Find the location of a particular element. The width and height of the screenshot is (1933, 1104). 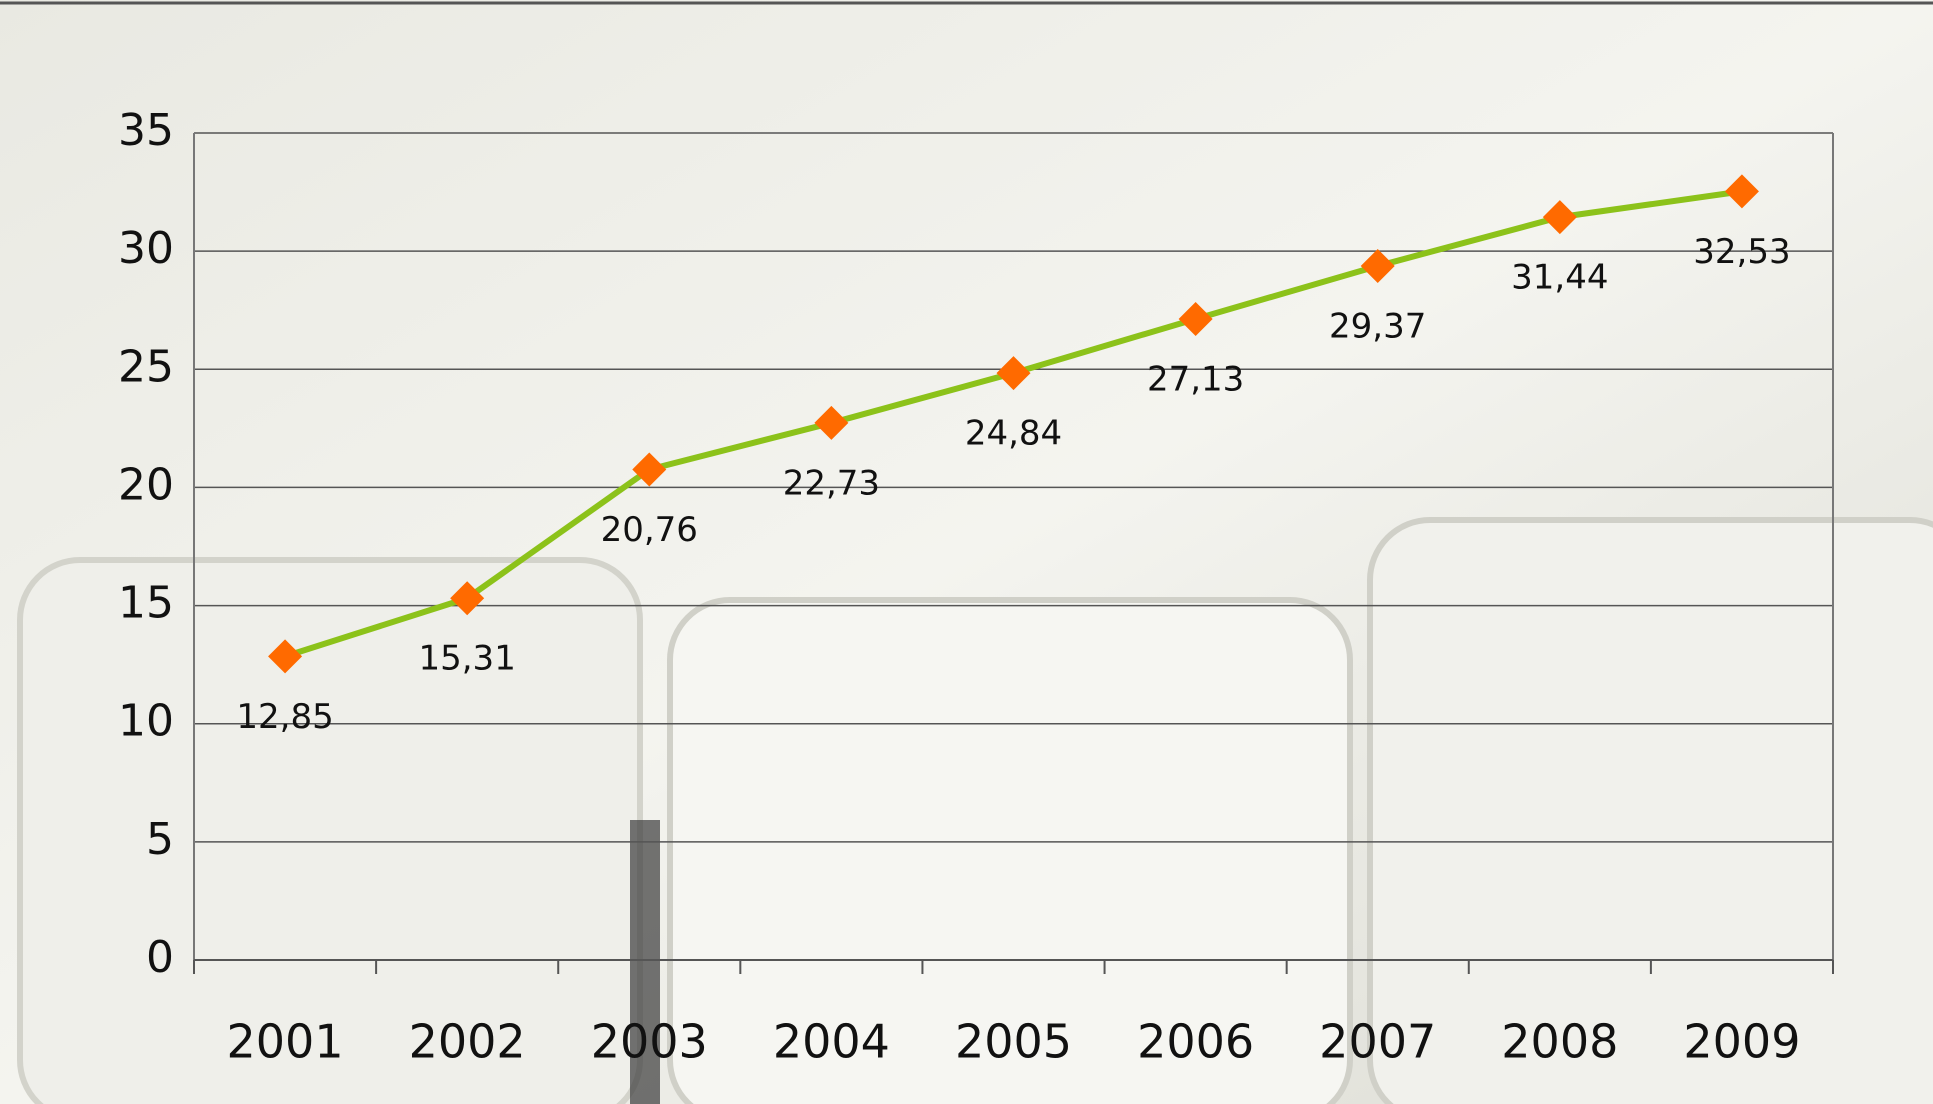

y-tick-label: 25 is located at coordinates (146, 366).